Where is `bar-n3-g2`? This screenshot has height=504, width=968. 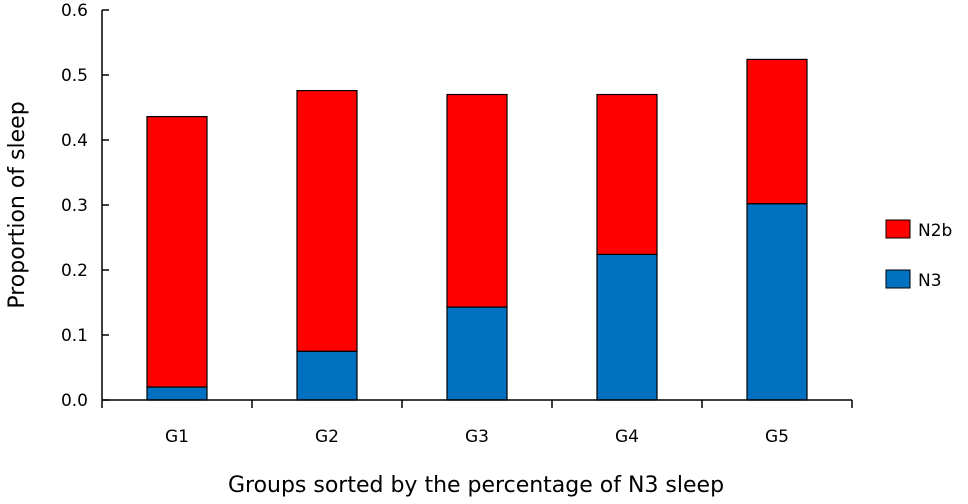 bar-n3-g2 is located at coordinates (327, 375).